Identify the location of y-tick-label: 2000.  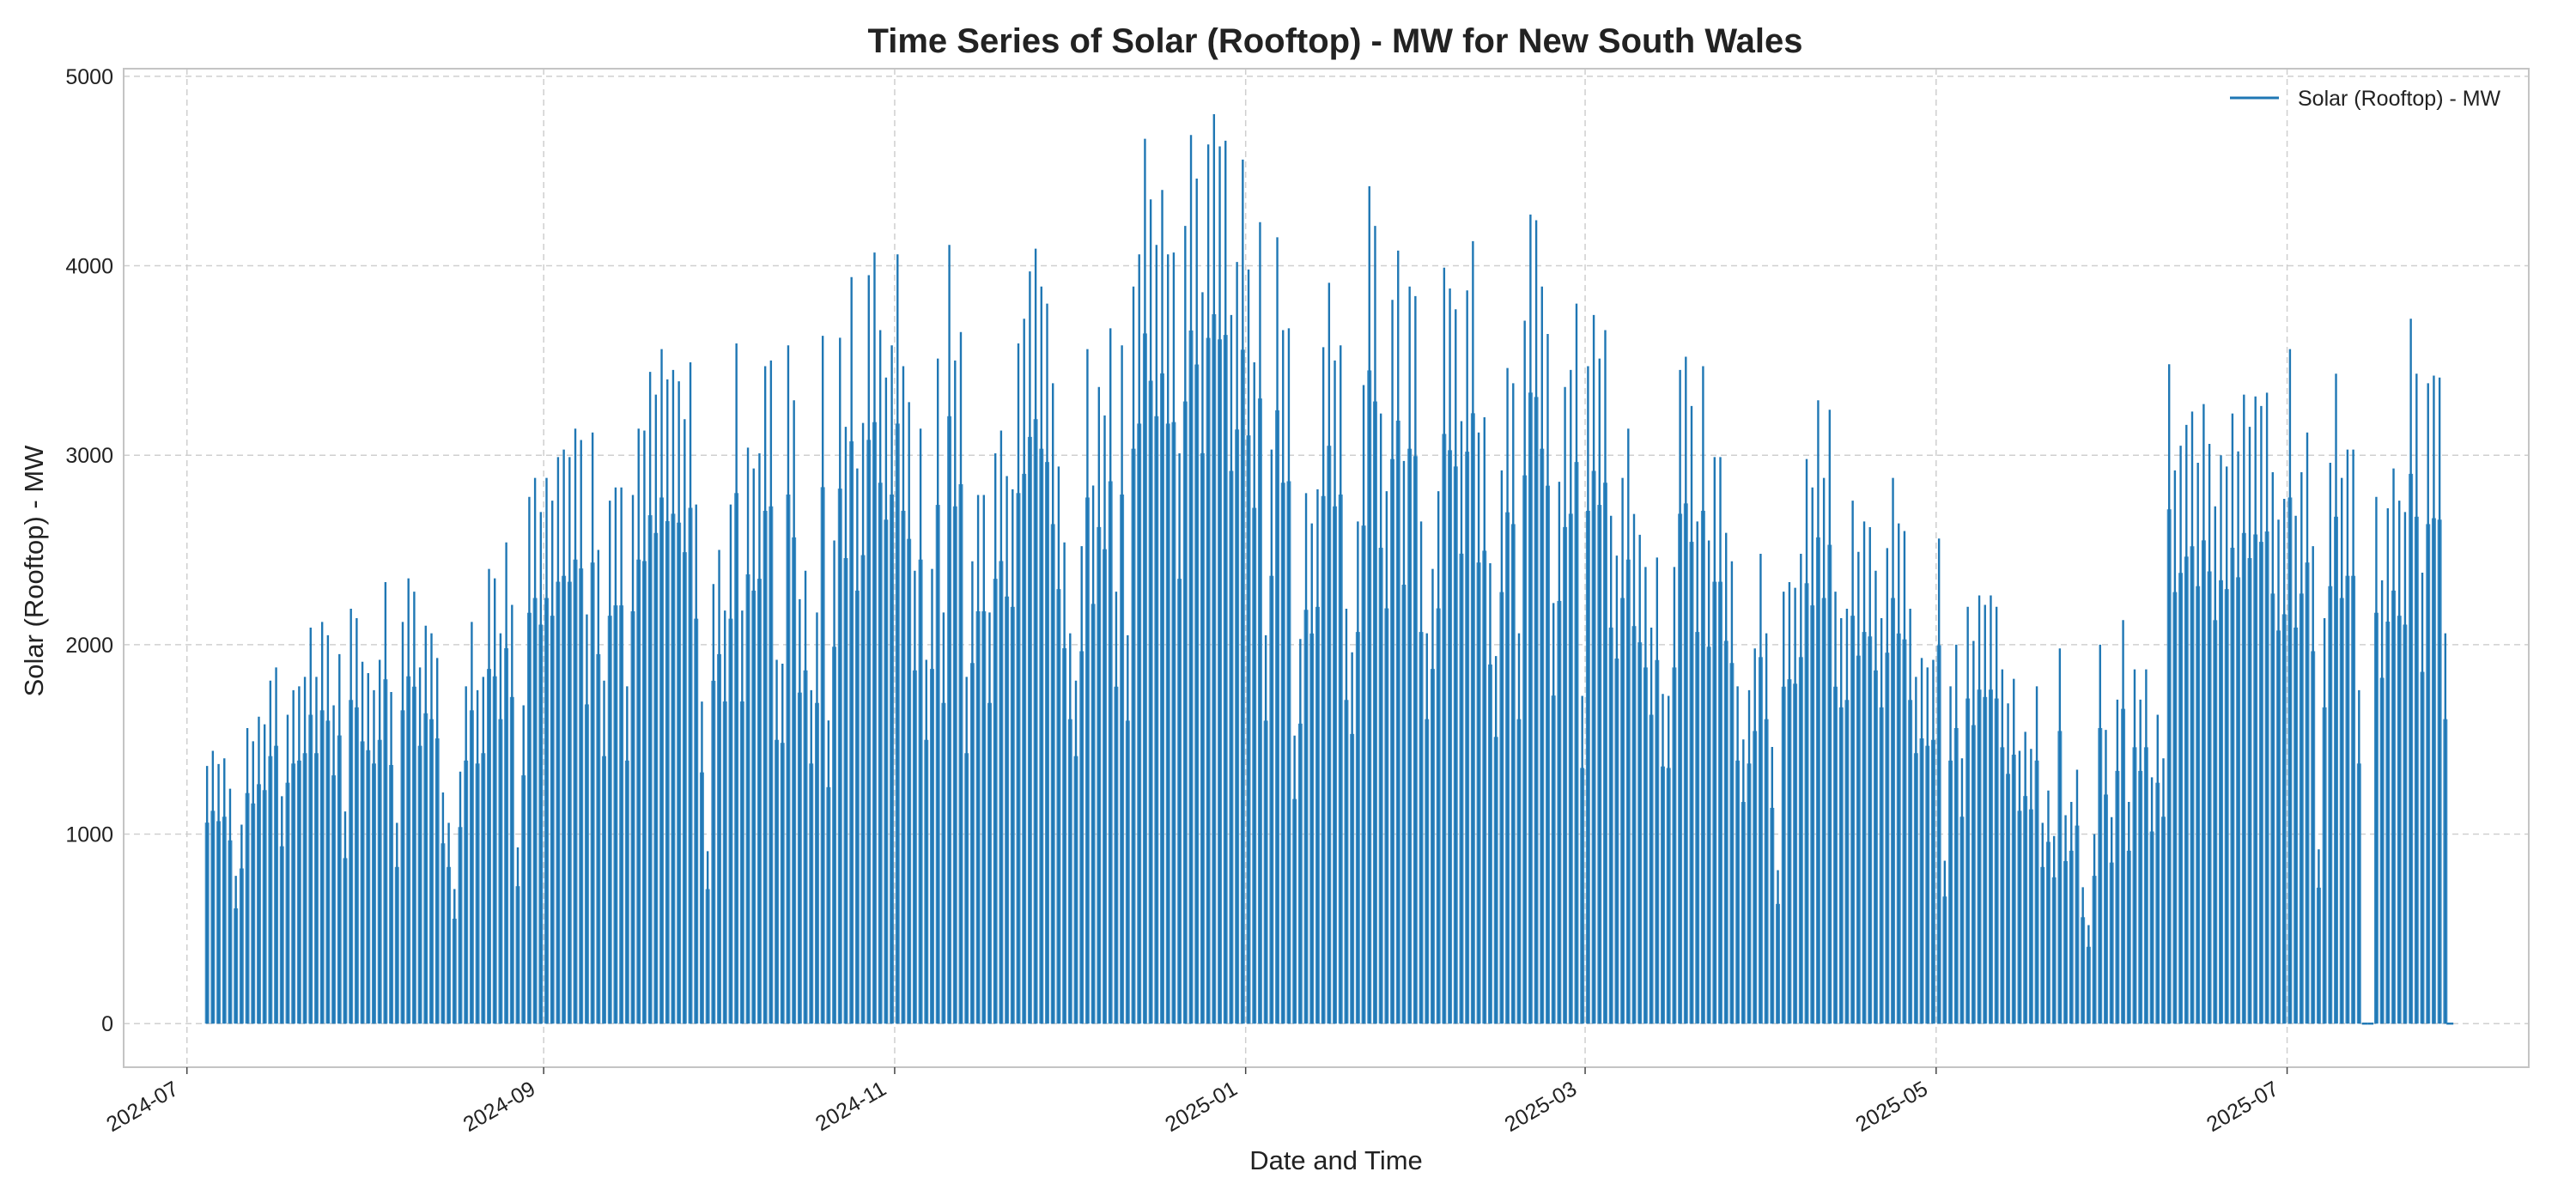
(89, 646).